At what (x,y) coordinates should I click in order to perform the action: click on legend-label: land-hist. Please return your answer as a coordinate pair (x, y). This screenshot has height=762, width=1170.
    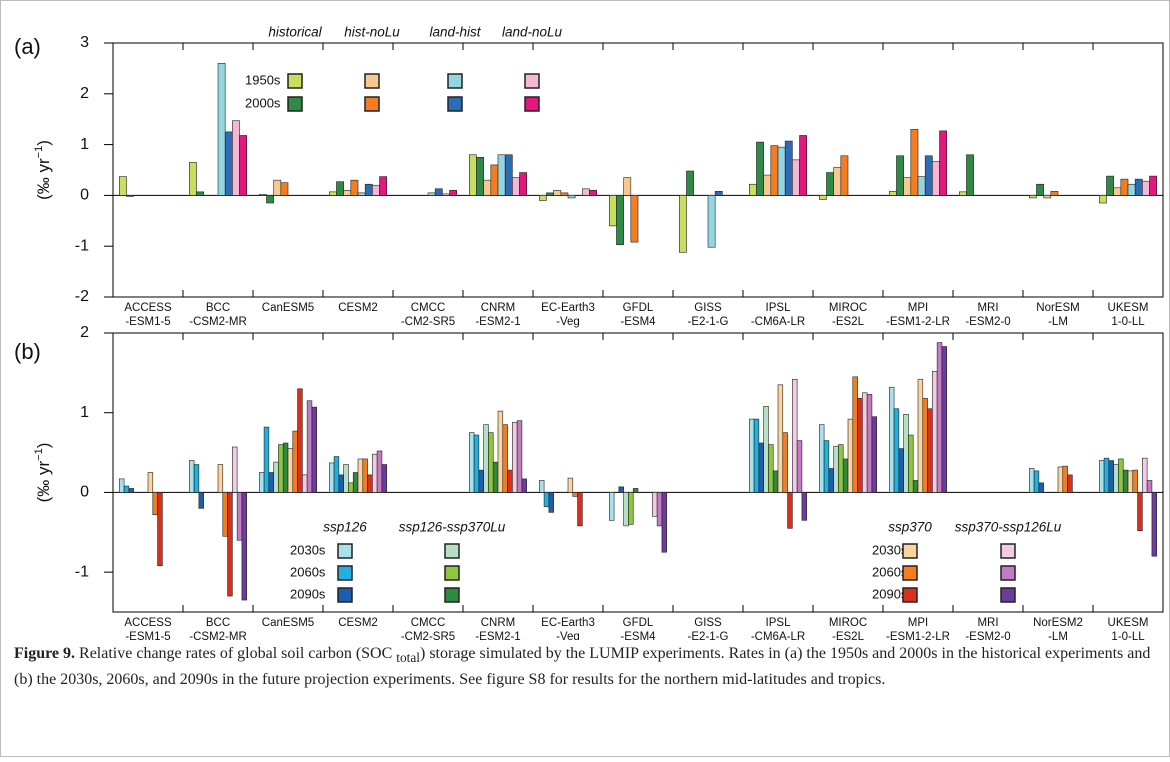
    Looking at the image, I should click on (455, 32).